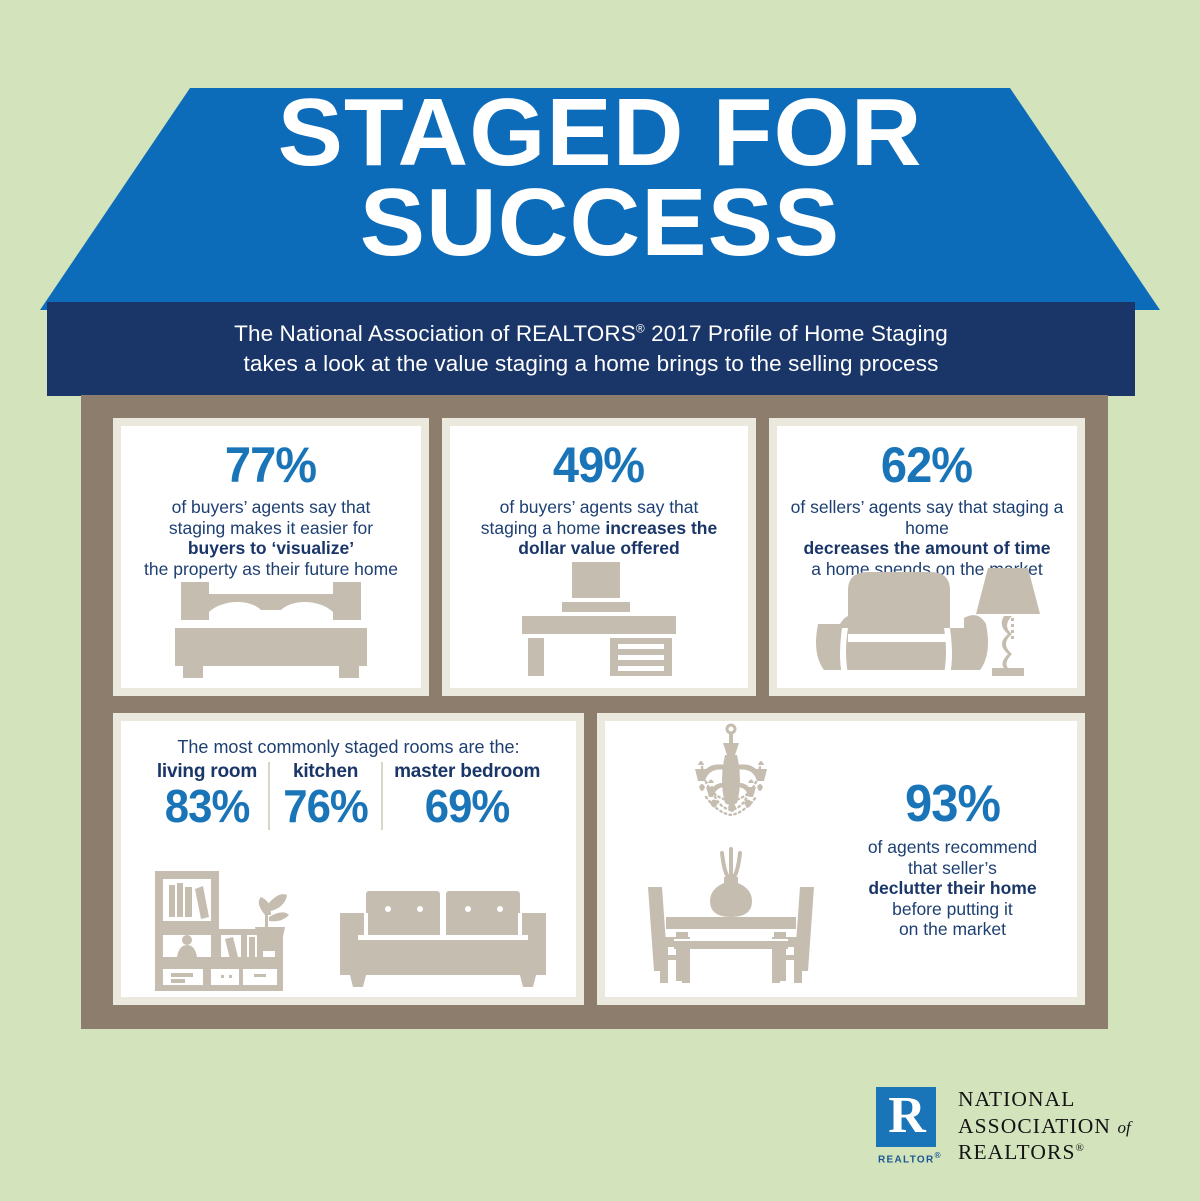 The image size is (1200, 1201). I want to click on logo-word-association-line: ASSOCIATION of, so click(1044, 1126).